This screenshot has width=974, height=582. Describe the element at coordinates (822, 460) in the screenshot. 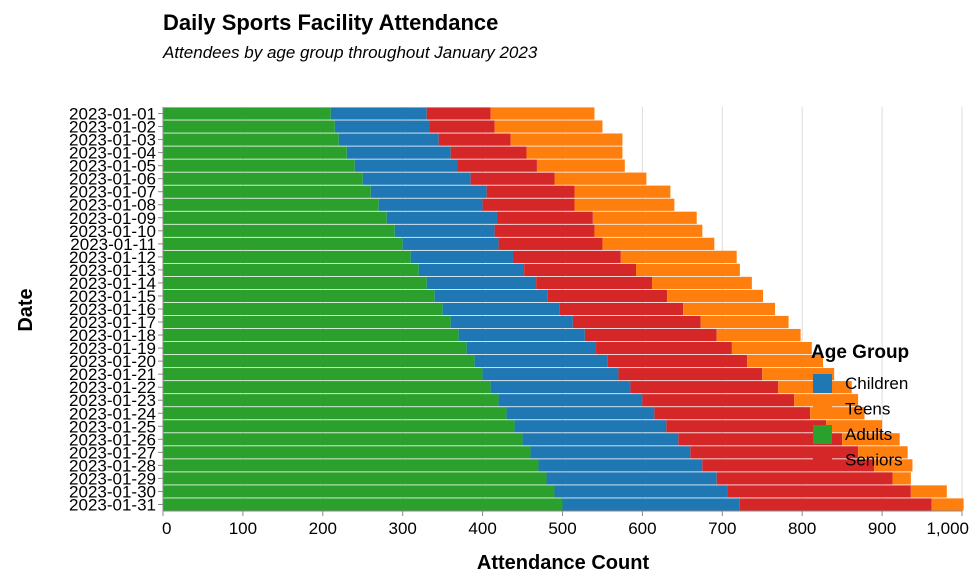

I see `legend-swatch-seniors` at that location.